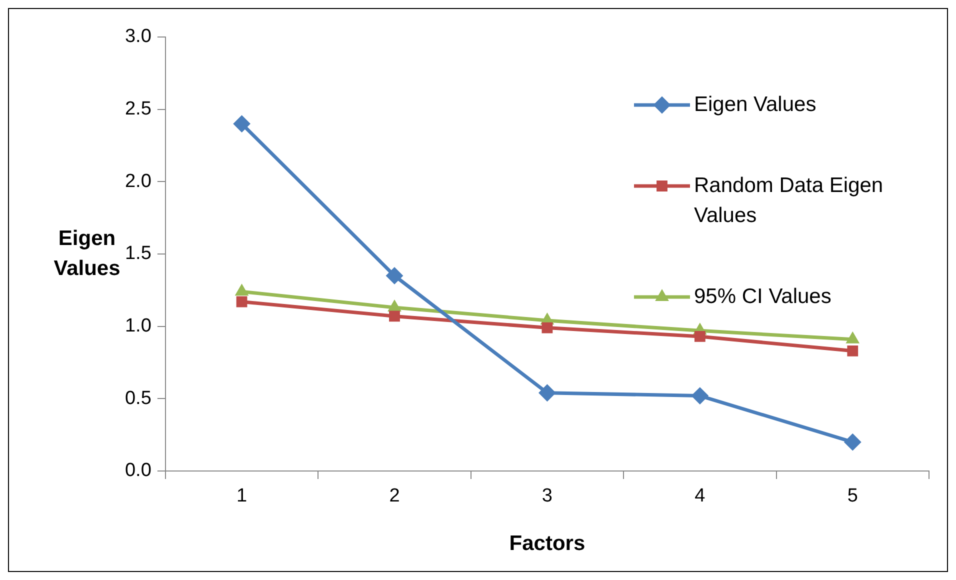 Image resolution: width=956 pixels, height=580 pixels. What do you see at coordinates (138, 109) in the screenshot?
I see `y-tick-label: 2.5` at bounding box center [138, 109].